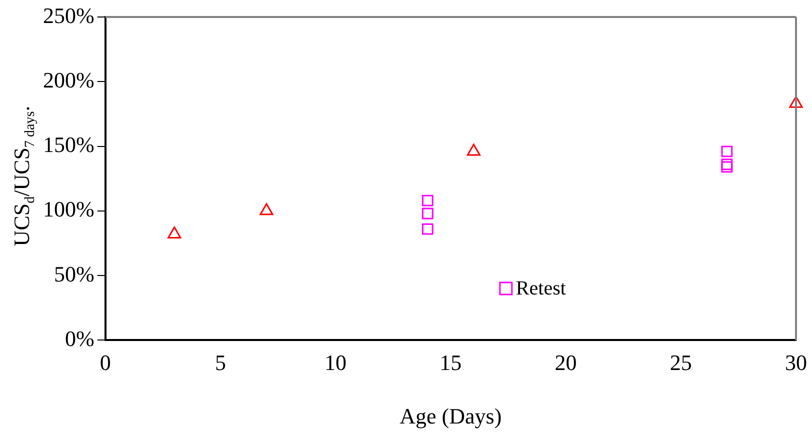  I want to click on x-tick-label: 0, so click(105, 363).